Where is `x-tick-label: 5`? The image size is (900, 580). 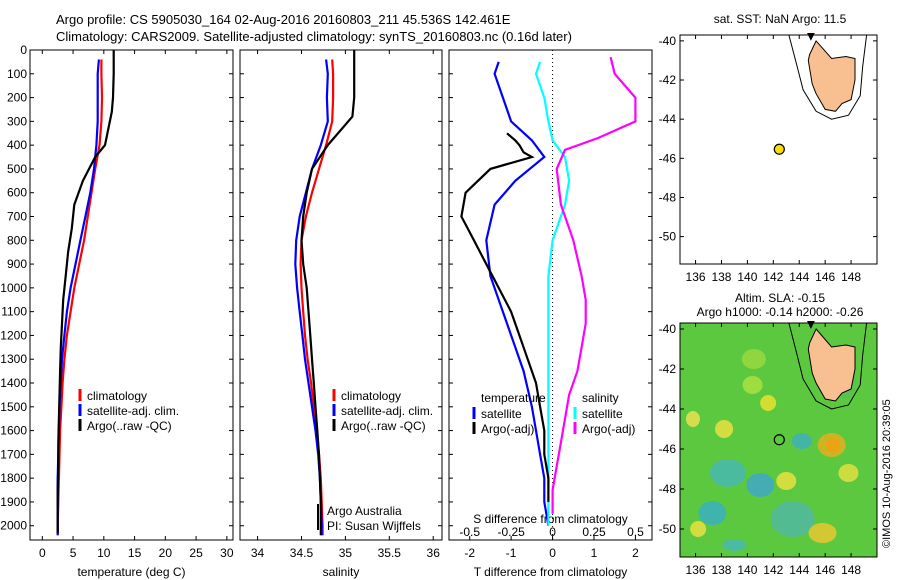
x-tick-label: 5 is located at coordinates (73, 553).